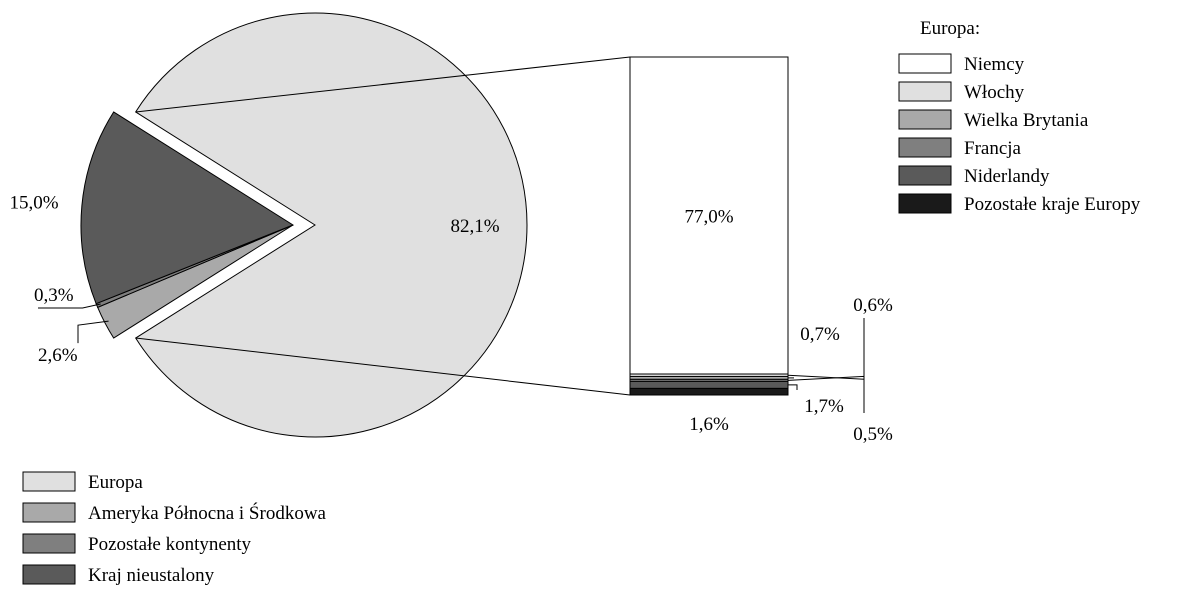 The width and height of the screenshot is (1188, 594). I want to click on pie-leader-pozostale-kontynenty, so click(69, 306).